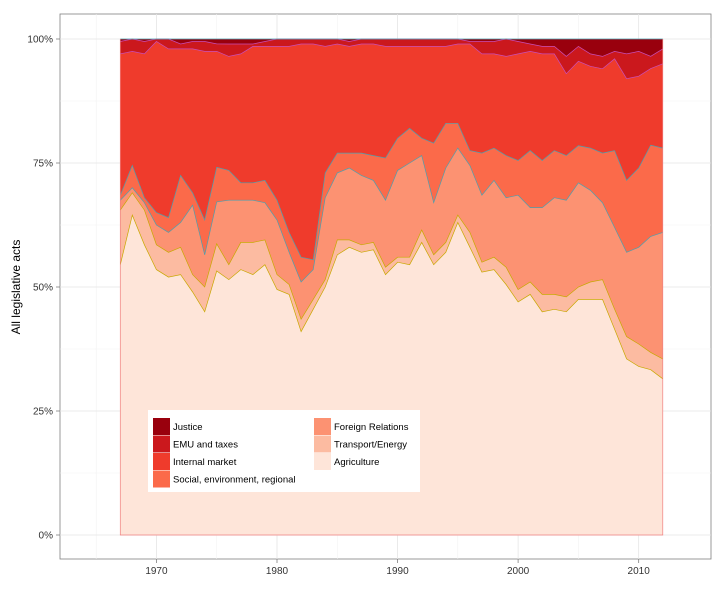 The image size is (720, 600). What do you see at coordinates (205, 462) in the screenshot?
I see `legend-label: Internal market` at bounding box center [205, 462].